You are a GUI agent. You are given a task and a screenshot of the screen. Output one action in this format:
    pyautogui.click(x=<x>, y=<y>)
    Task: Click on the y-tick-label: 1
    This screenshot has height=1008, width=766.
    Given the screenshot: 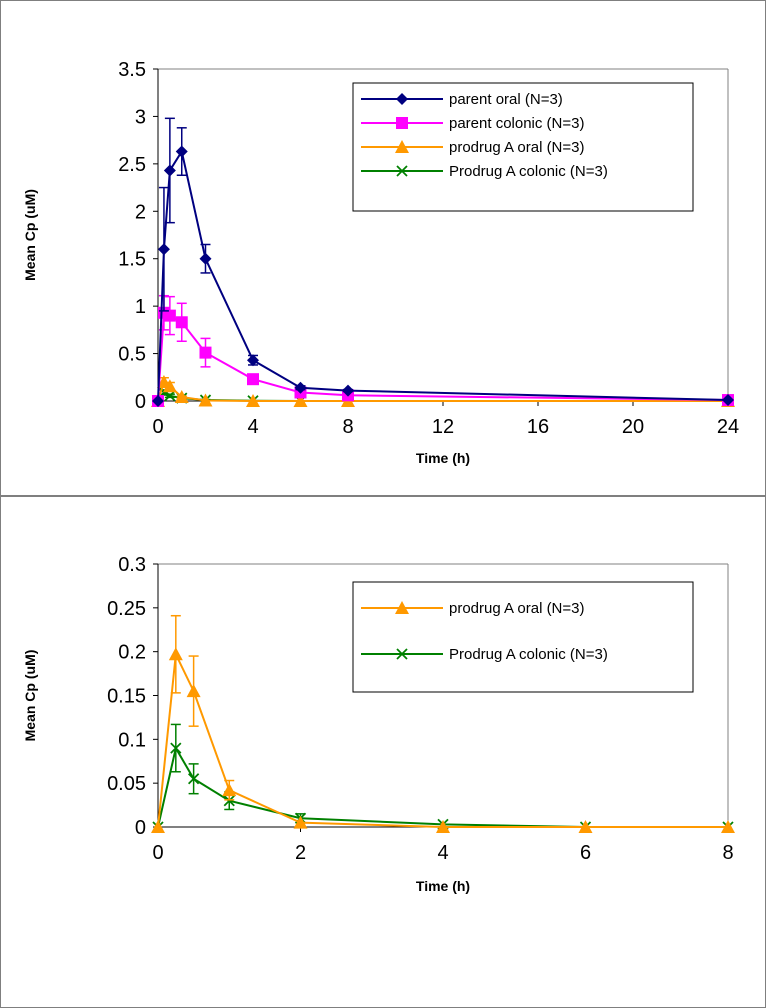 What is the action you would take?
    pyautogui.click(x=140, y=307)
    